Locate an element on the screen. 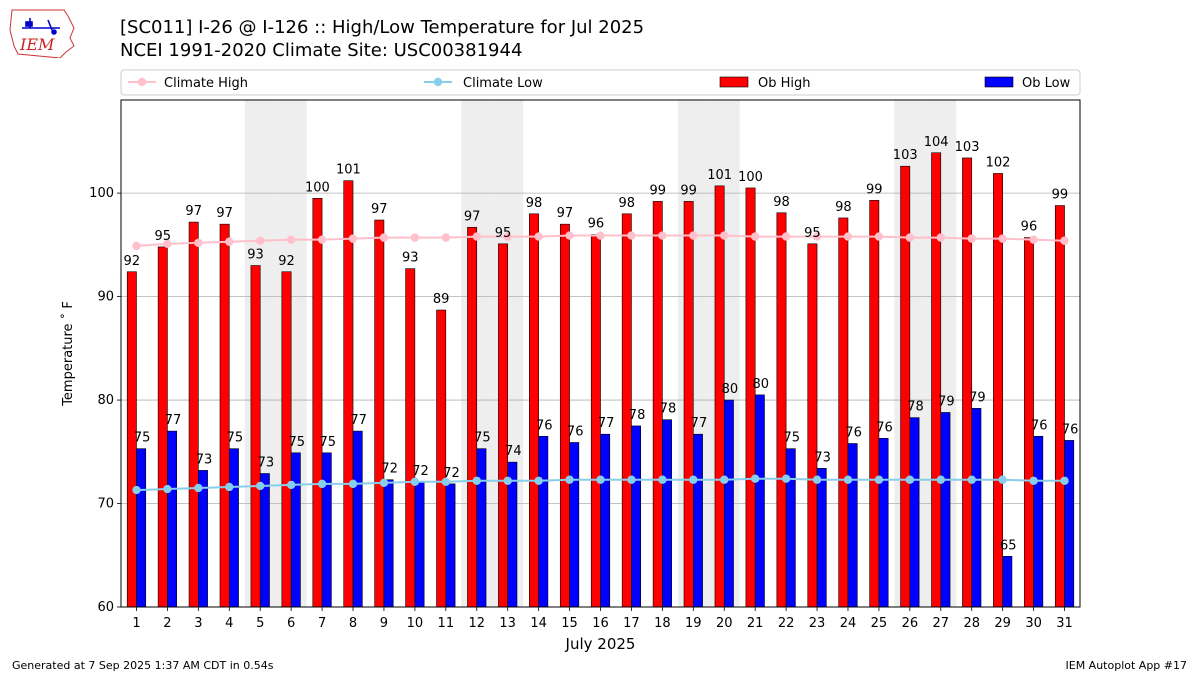 This screenshot has height=675, width=1200. x-tick-label: 14 is located at coordinates (538, 623).